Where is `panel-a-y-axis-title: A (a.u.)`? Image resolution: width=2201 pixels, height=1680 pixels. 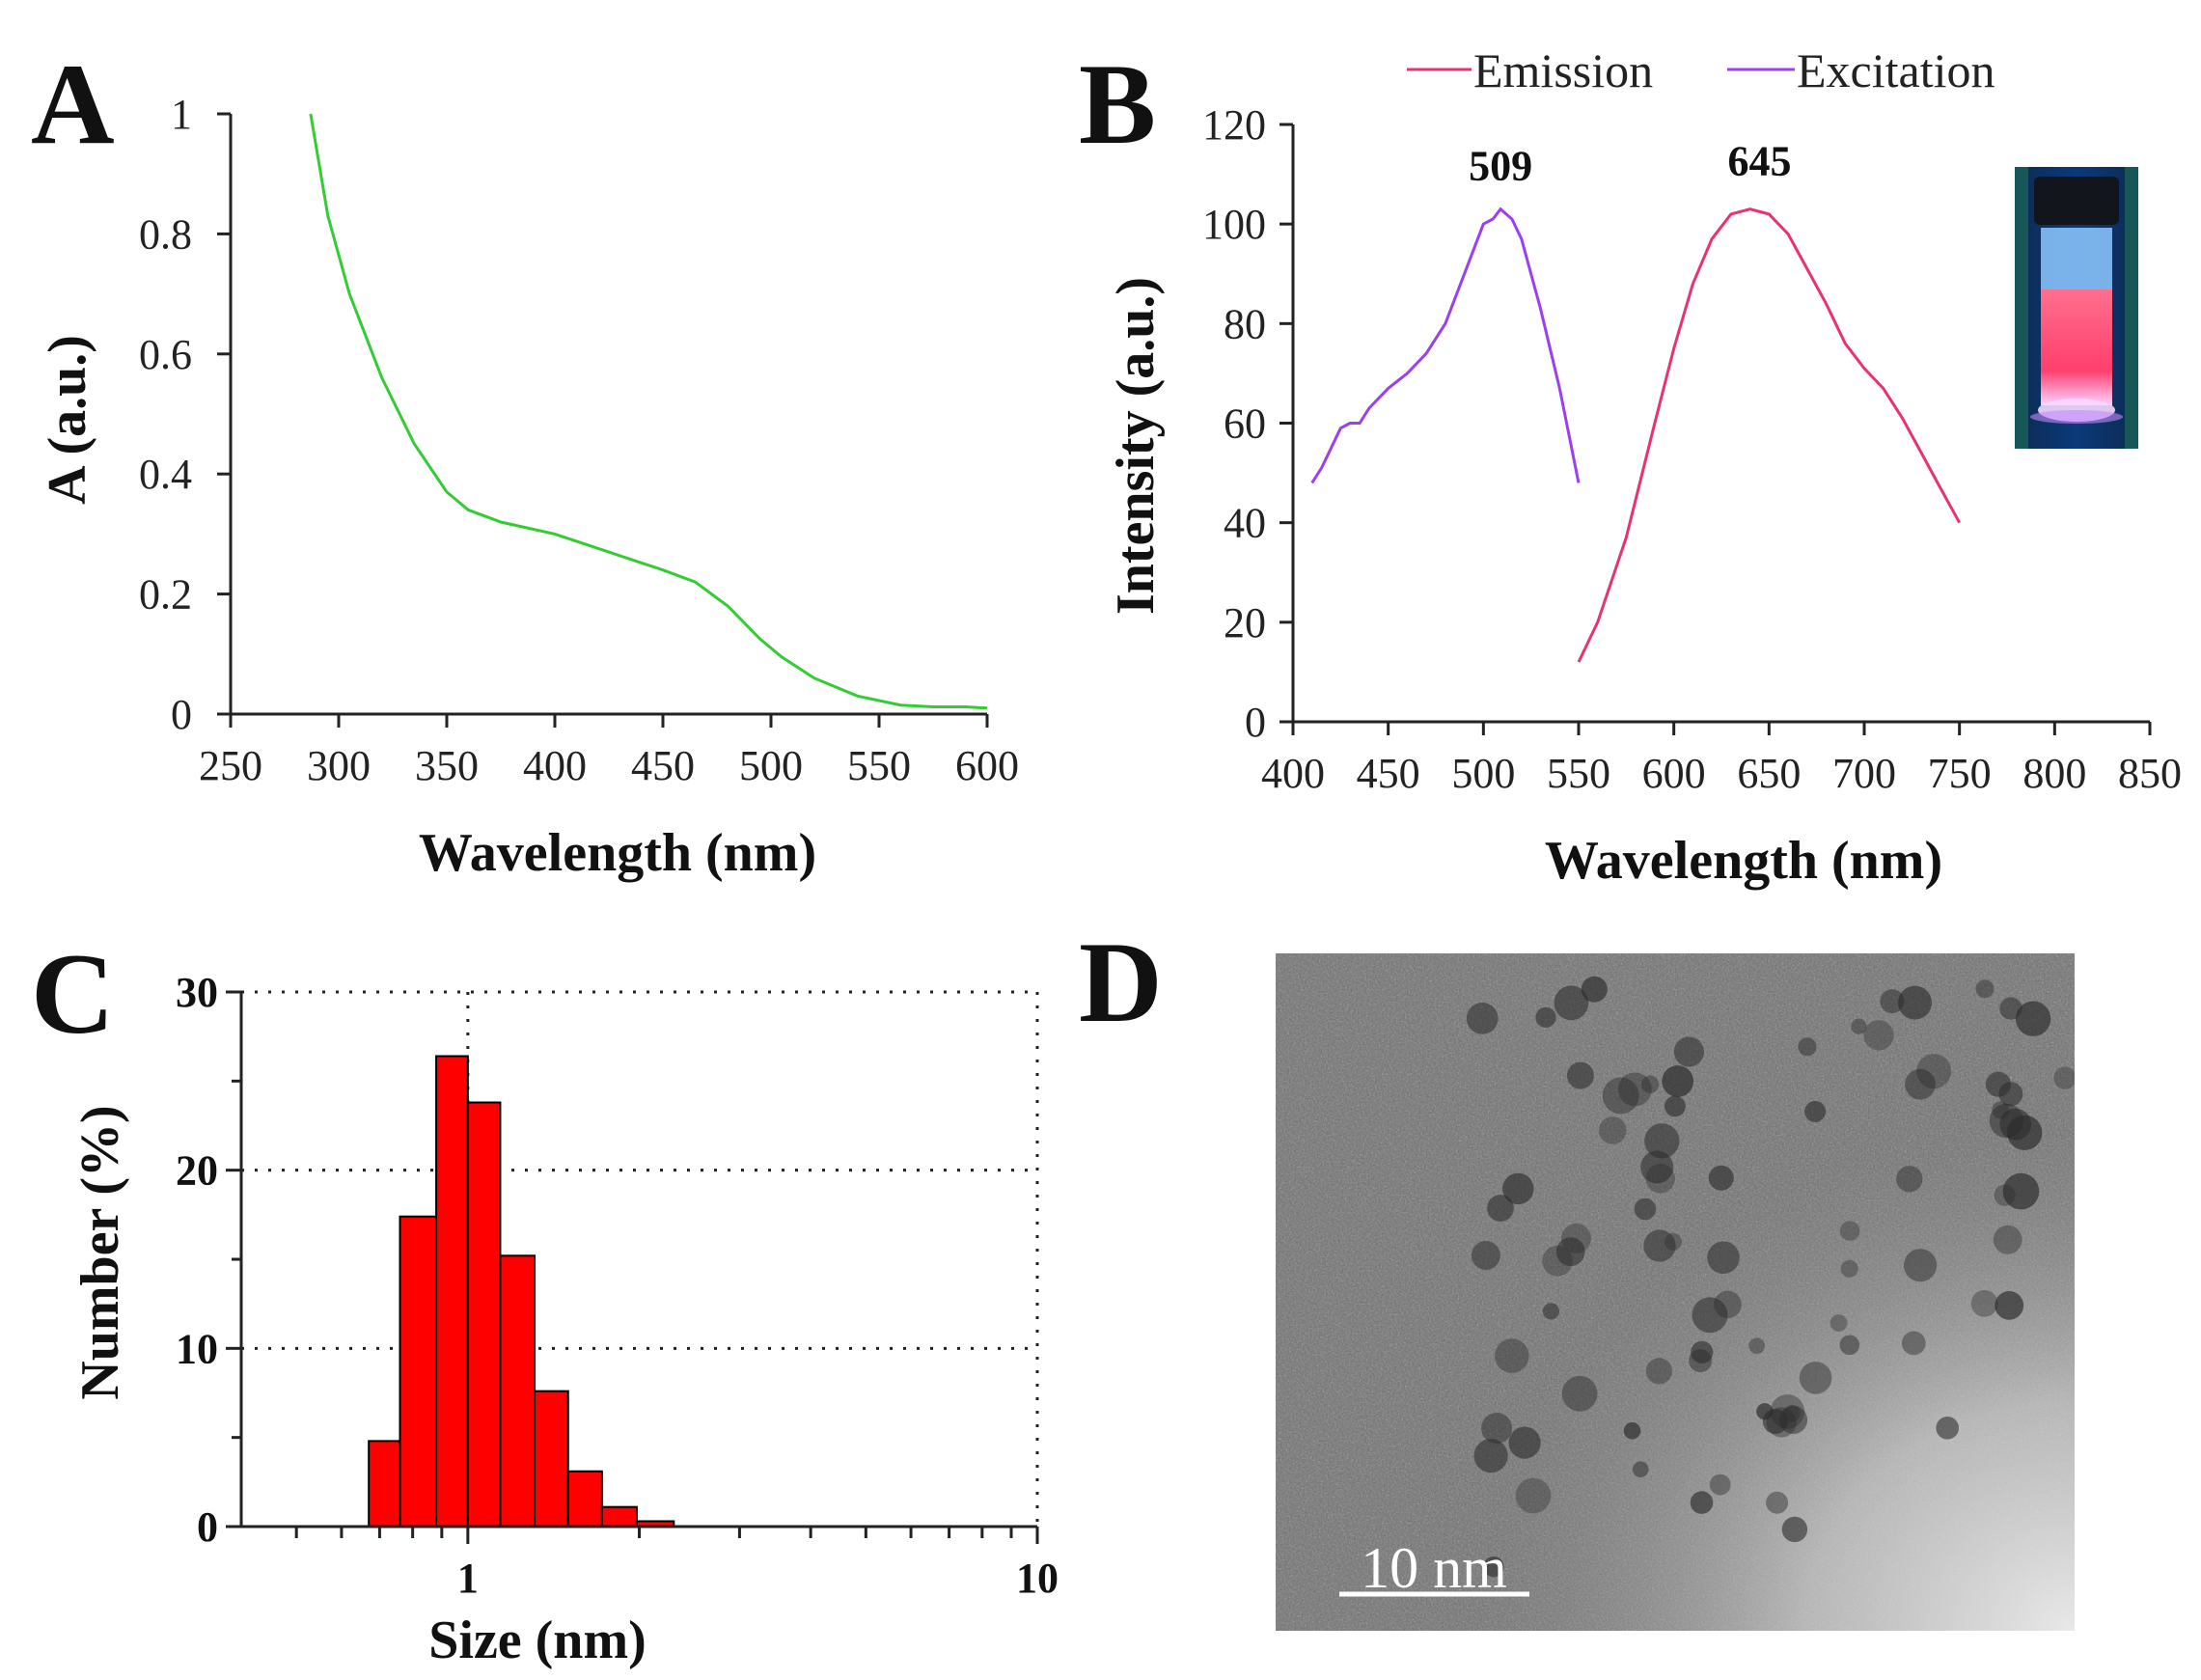 panel-a-y-axis-title: A (a.u.) is located at coordinates (68, 420).